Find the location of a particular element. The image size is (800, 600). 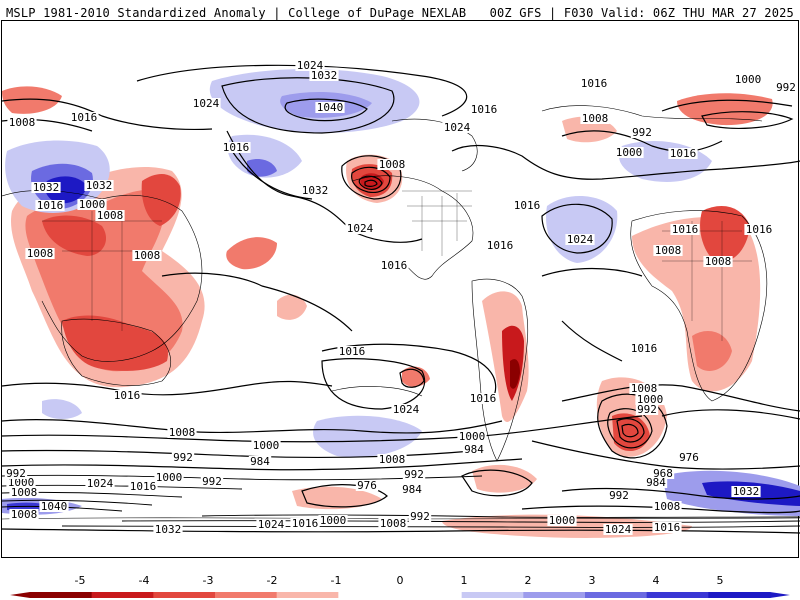

isobar-label: 968 is located at coordinates (663, 473).